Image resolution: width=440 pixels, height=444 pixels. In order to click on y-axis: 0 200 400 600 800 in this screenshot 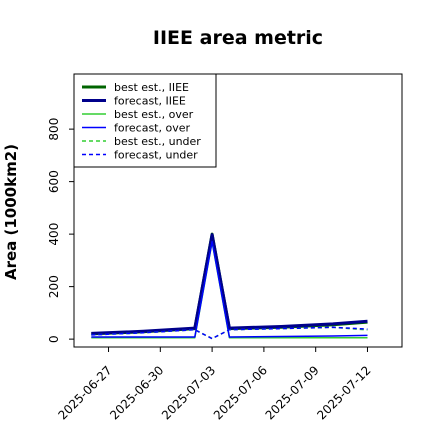, I will do `click(60, 230)`.